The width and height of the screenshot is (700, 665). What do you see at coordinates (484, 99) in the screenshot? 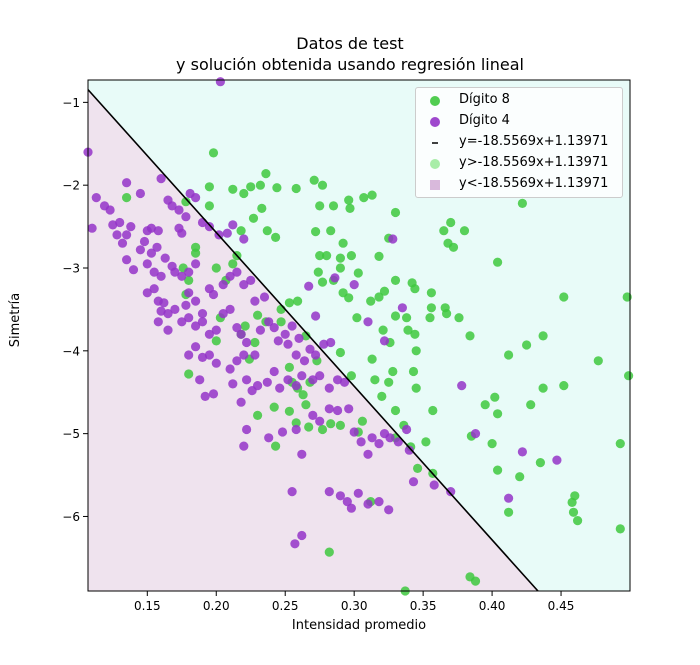
I see `legend-label-digit-8: Dígito 8` at bounding box center [484, 99].